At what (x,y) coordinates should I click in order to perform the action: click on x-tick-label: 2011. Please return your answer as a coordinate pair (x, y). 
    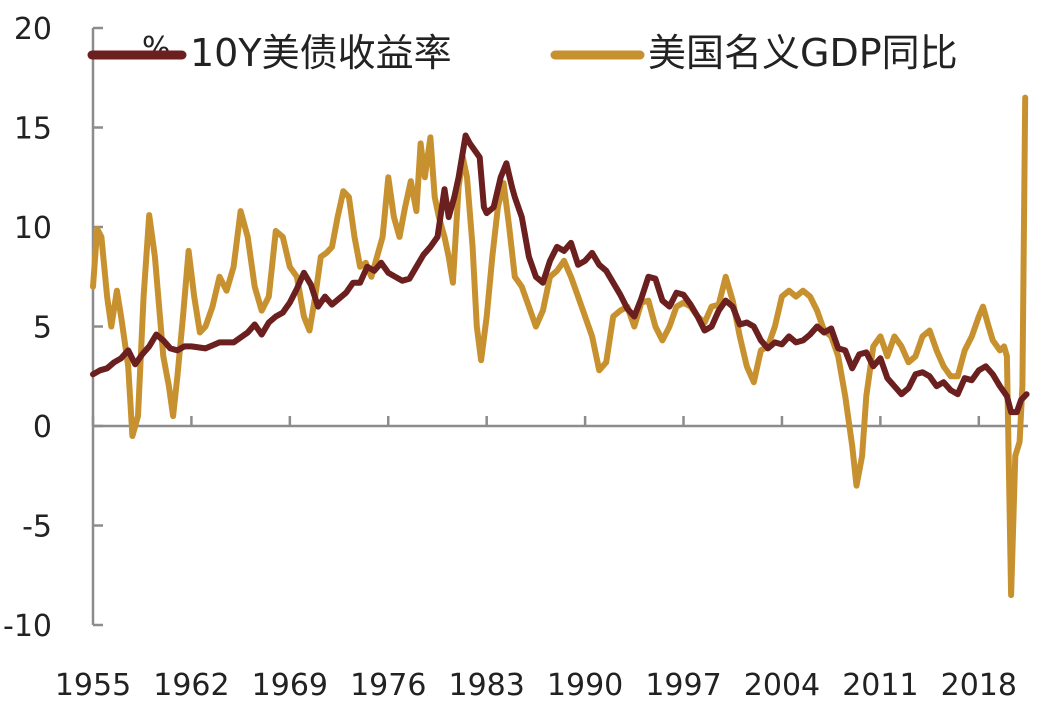
    Looking at the image, I should click on (880, 685).